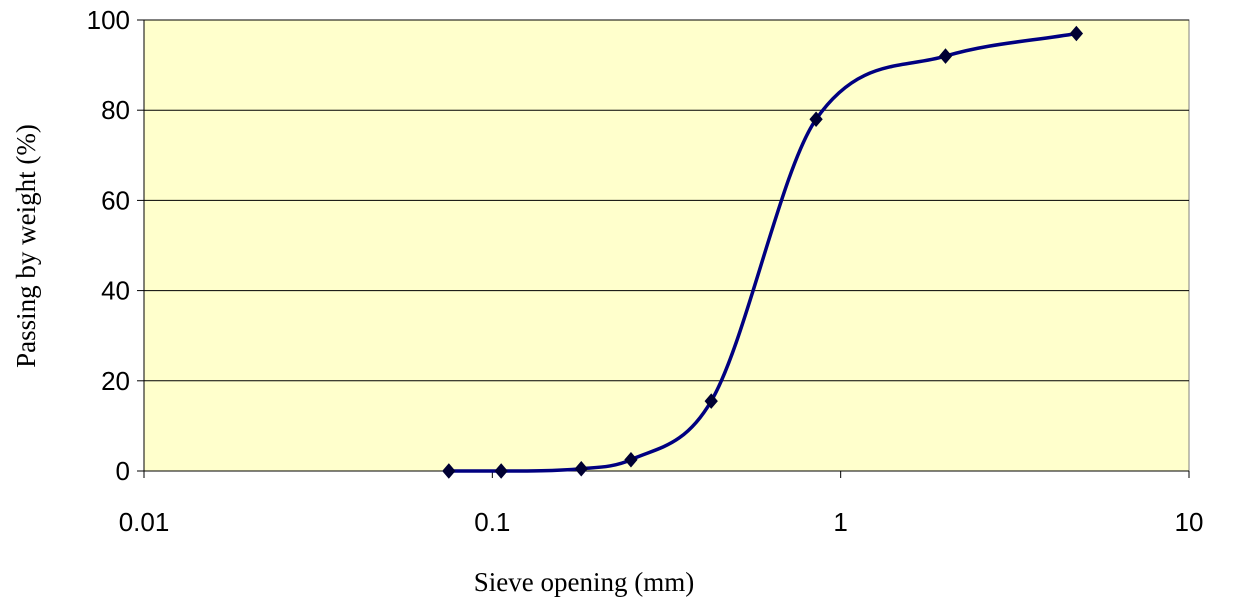 Image resolution: width=1236 pixels, height=611 pixels. Describe the element at coordinates (840, 522) in the screenshot. I see `x-tick-label: 1` at that location.